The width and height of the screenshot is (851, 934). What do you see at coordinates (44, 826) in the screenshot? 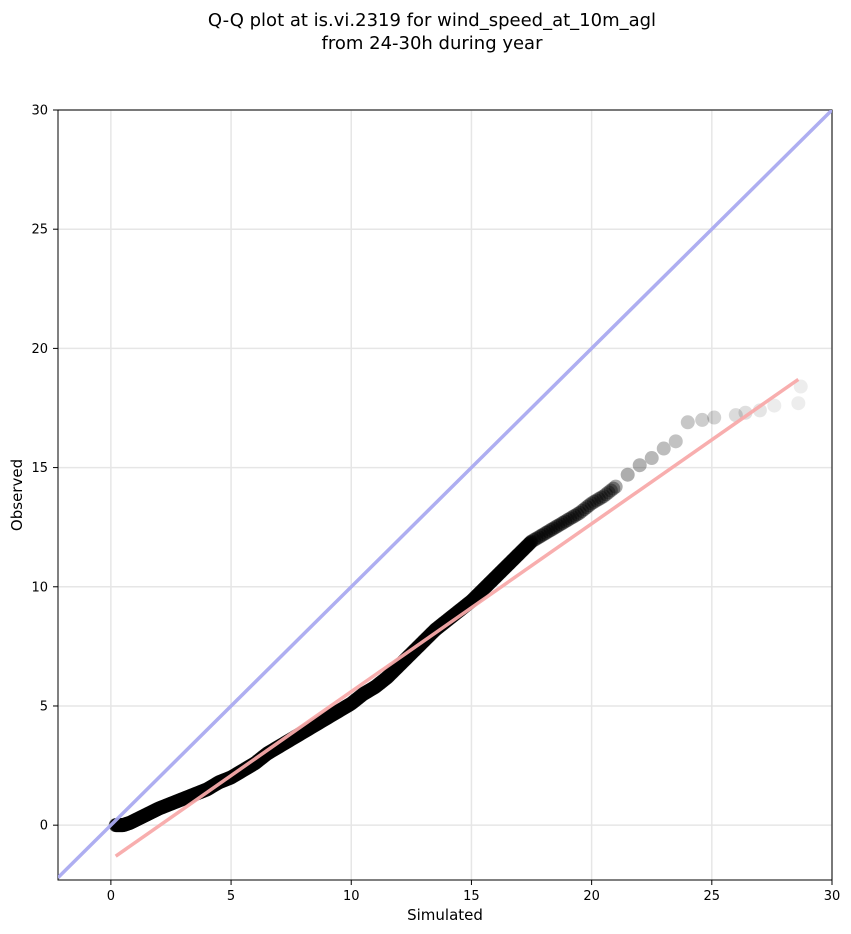
I see `y-tick-label: 0` at bounding box center [44, 826].